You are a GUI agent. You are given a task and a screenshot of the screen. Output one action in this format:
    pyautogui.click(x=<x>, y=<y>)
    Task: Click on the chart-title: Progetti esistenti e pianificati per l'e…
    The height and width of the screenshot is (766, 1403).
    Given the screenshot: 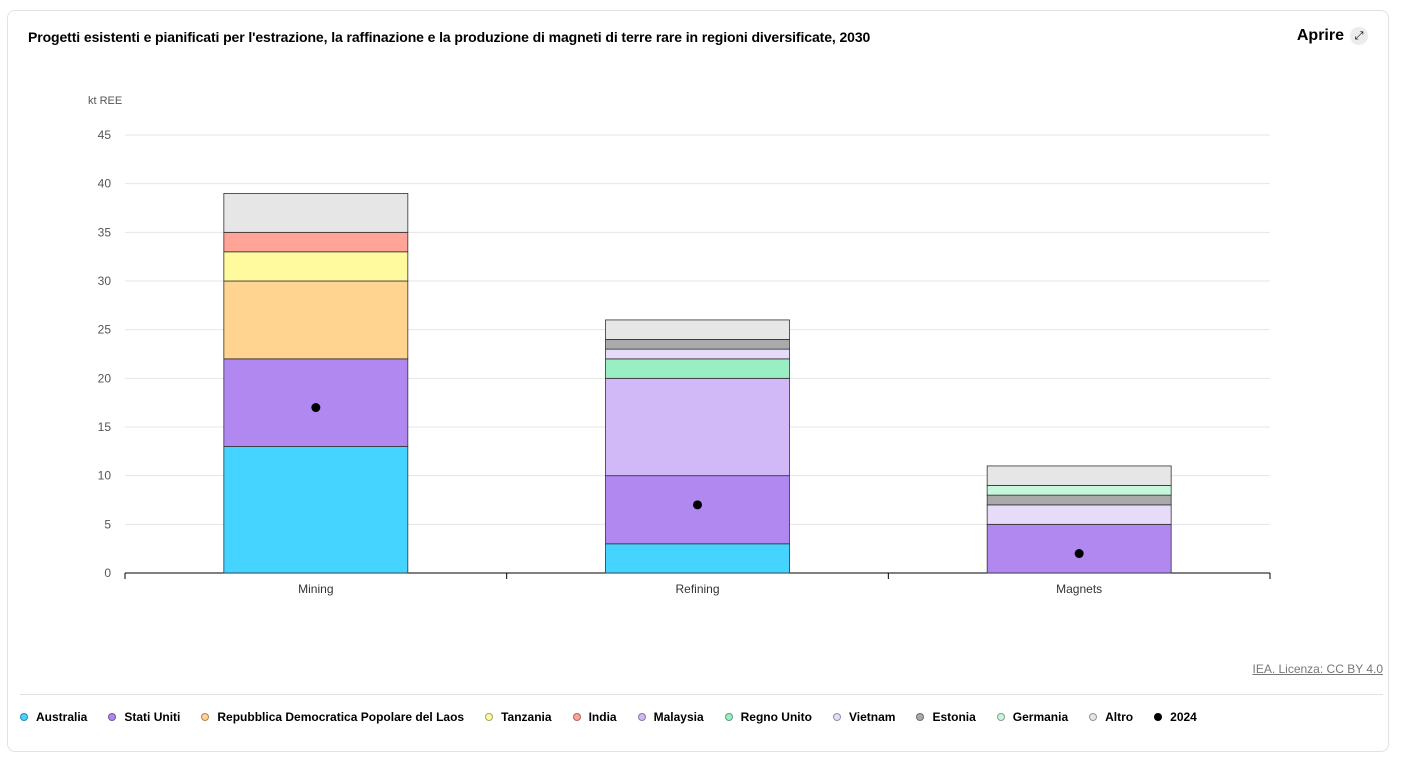 What is the action you would take?
    pyautogui.click(x=449, y=37)
    